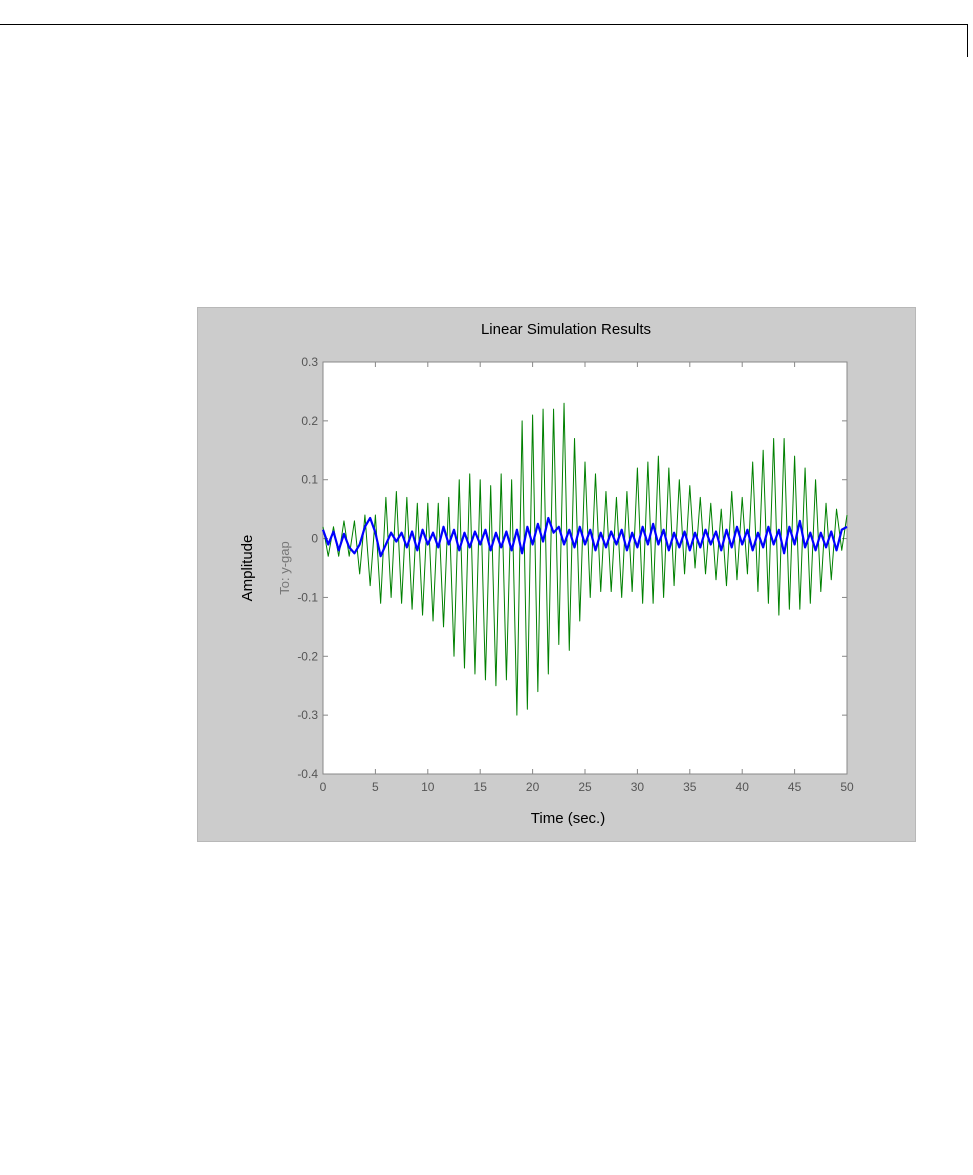 Image resolution: width=973 pixels, height=1175 pixels. What do you see at coordinates (307, 774) in the screenshot?
I see `y-tick-label: -0.4` at bounding box center [307, 774].